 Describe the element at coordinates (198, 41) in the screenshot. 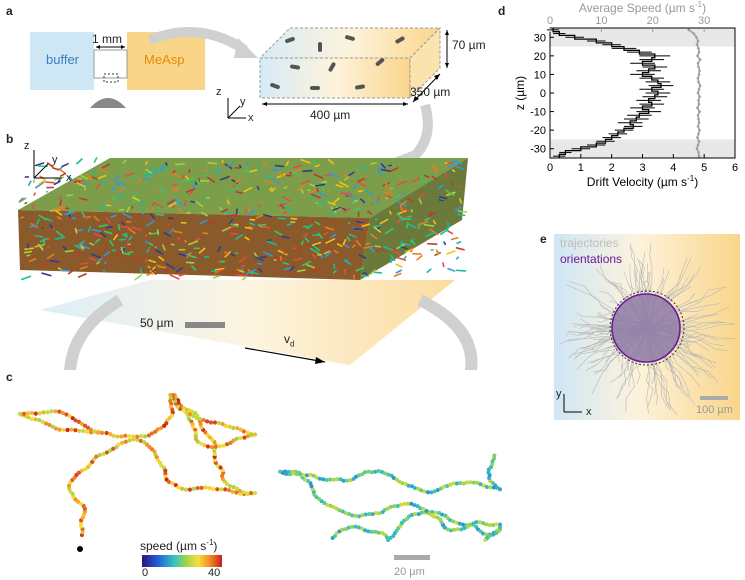

I see `zoom-arrow` at that location.